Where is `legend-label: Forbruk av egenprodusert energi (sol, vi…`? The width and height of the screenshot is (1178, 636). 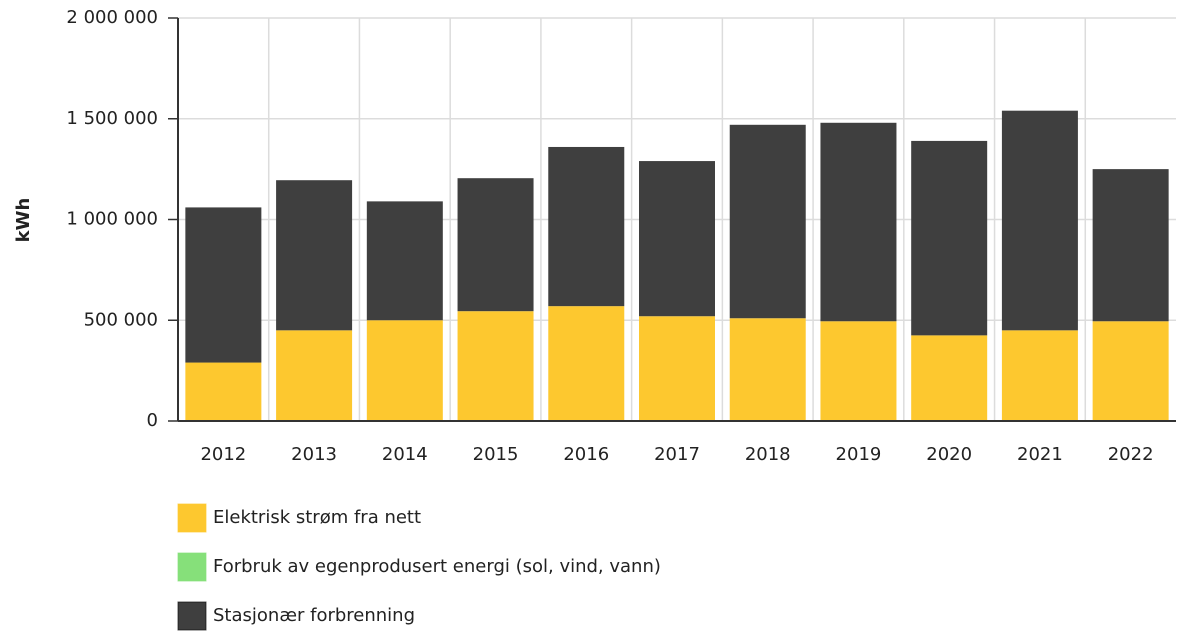 legend-label: Forbruk av egenprodusert energi (sol, vi… is located at coordinates (437, 566).